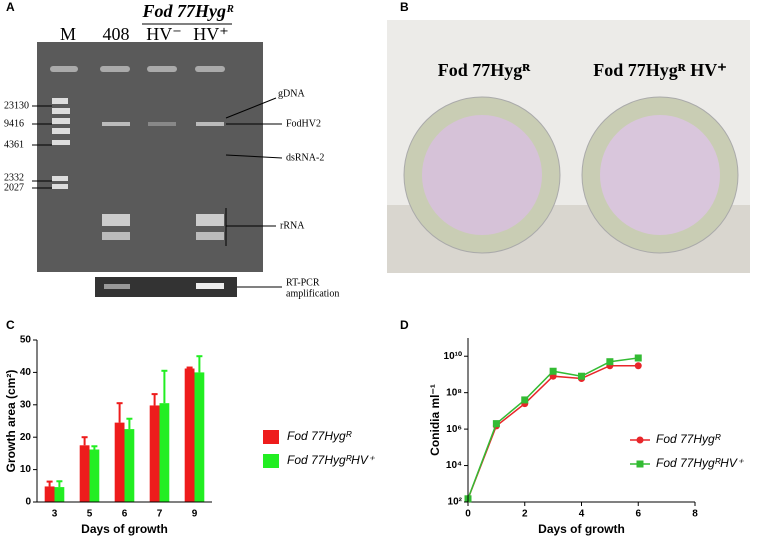  I want to click on y-tick-label: 10⁸, so click(454, 392).